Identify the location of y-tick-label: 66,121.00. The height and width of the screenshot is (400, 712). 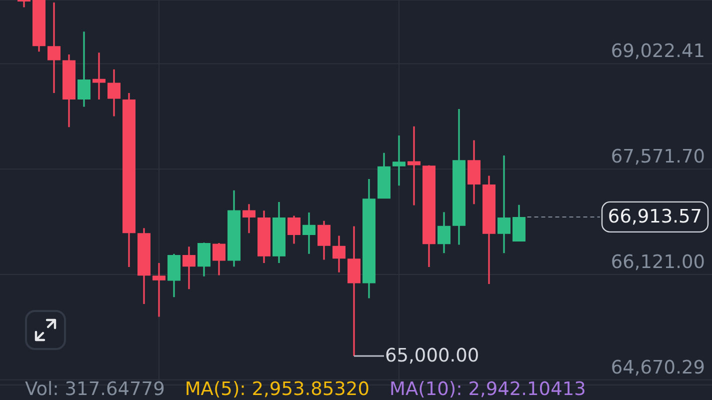
(657, 263).